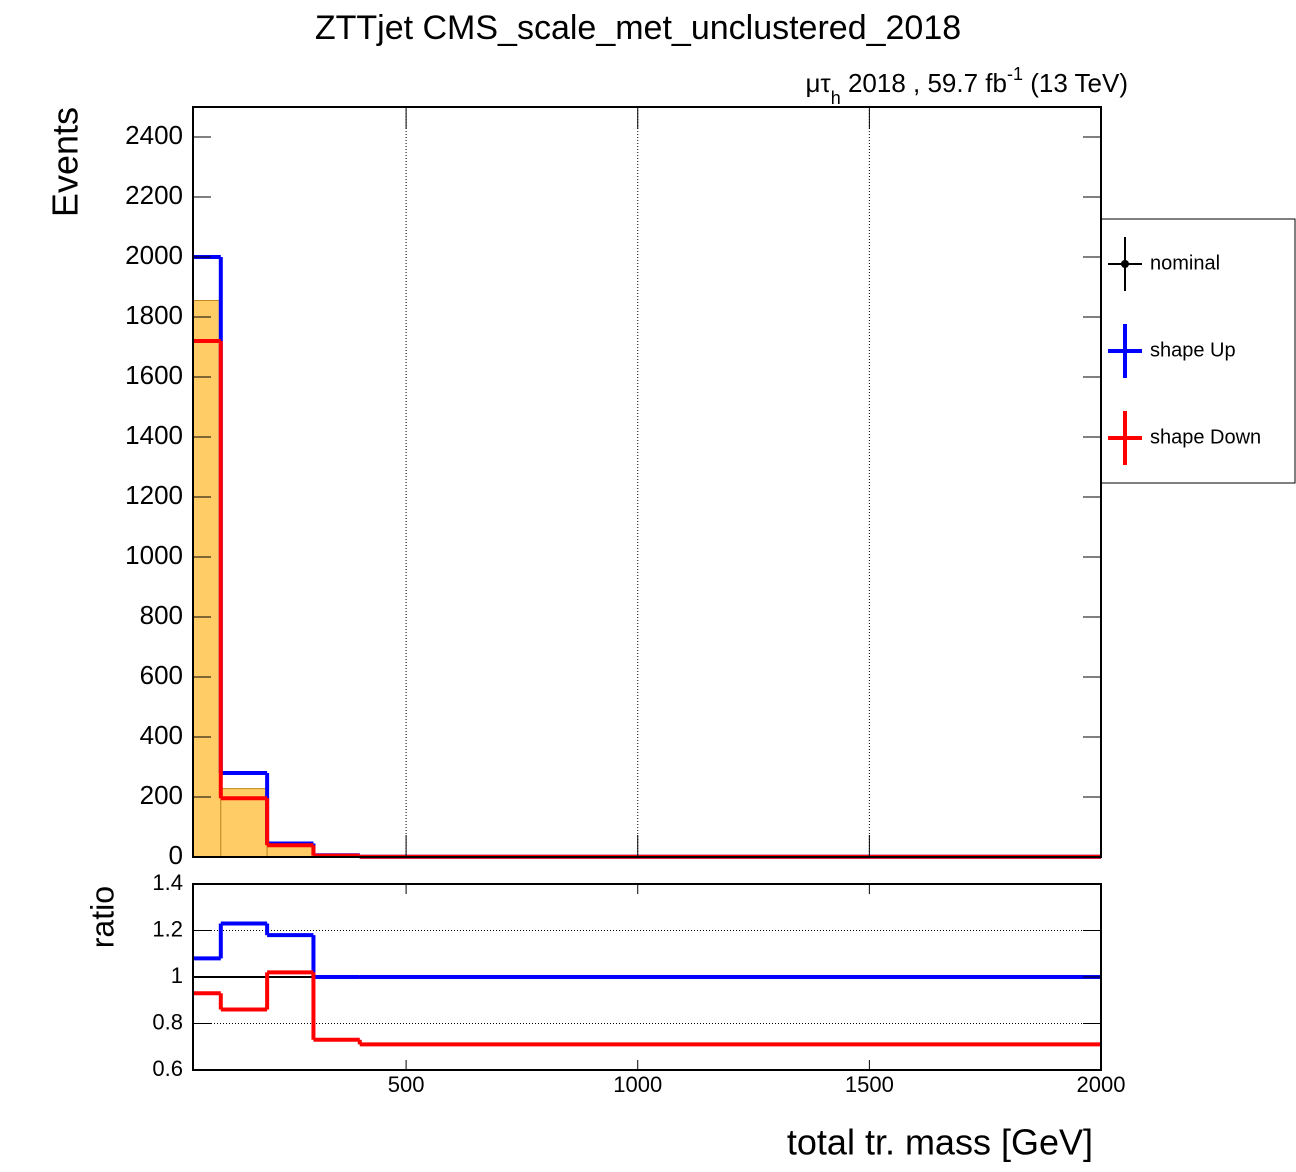  What do you see at coordinates (161, 615) in the screenshot?
I see `y-tick-label: 800` at bounding box center [161, 615].